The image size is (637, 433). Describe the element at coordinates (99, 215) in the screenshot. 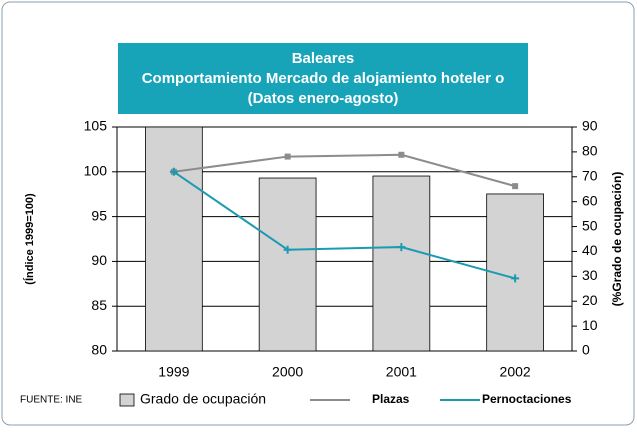

I see `y-tick-label: 95` at that location.